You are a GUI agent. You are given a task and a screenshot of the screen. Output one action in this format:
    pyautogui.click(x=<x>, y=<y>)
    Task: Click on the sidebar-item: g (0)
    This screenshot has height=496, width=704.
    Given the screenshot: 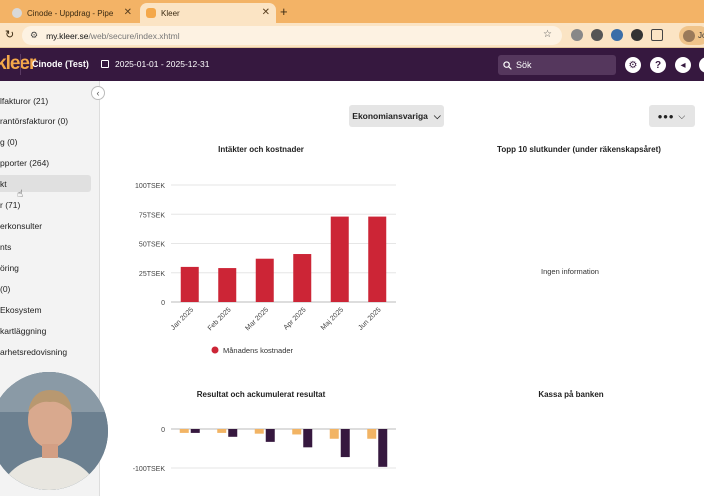 What is the action you would take?
    pyautogui.click(x=45, y=141)
    